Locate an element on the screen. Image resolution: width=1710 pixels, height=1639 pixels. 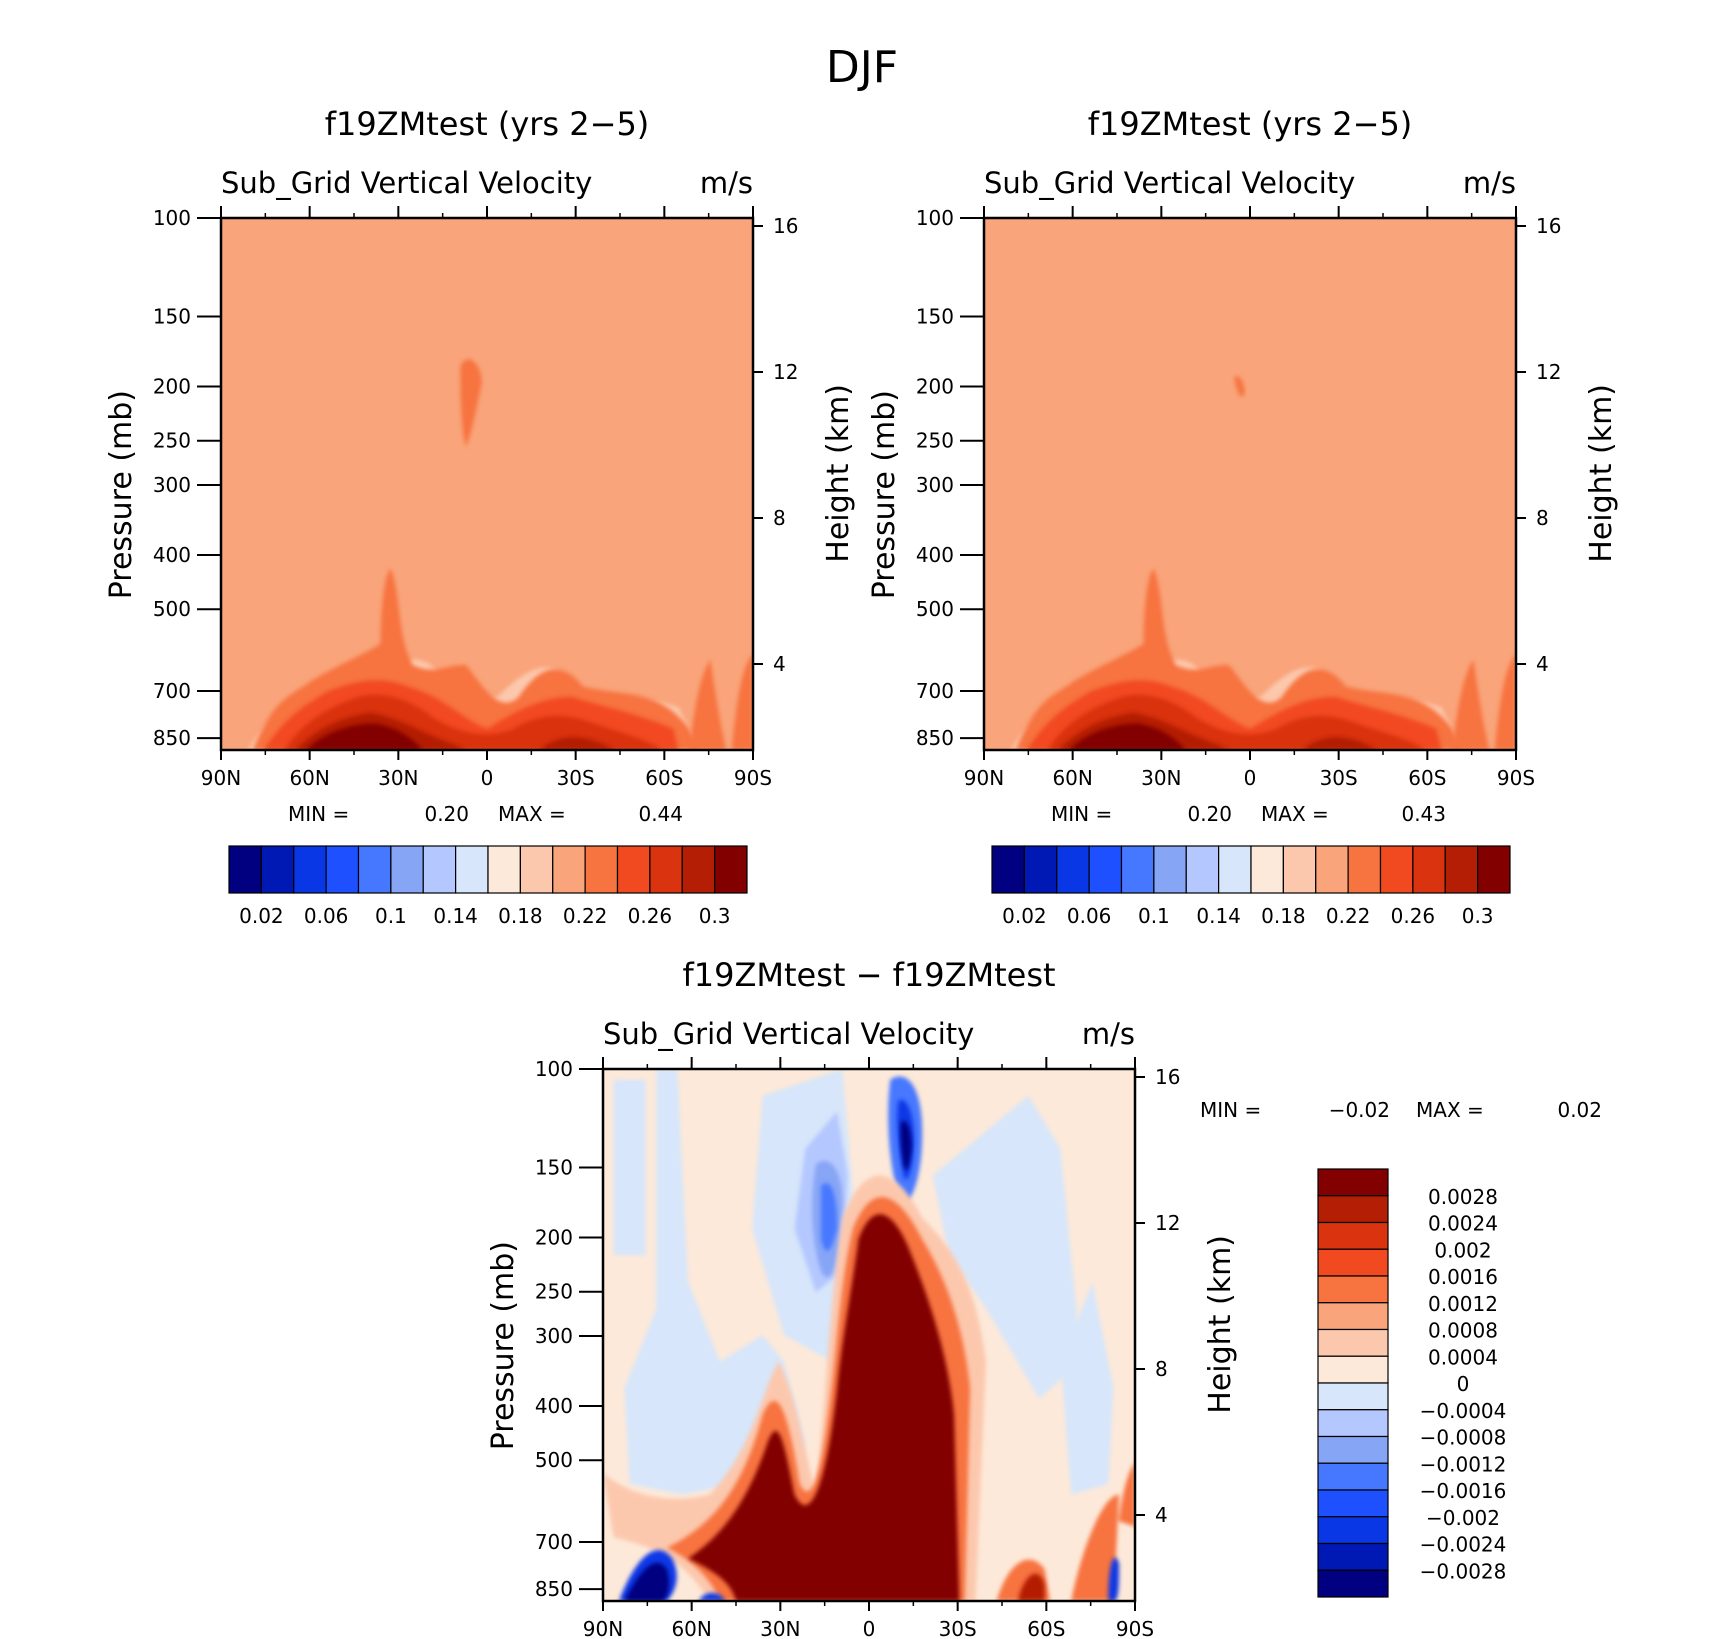
colorbar-label: 0.18 is located at coordinates (520, 916).